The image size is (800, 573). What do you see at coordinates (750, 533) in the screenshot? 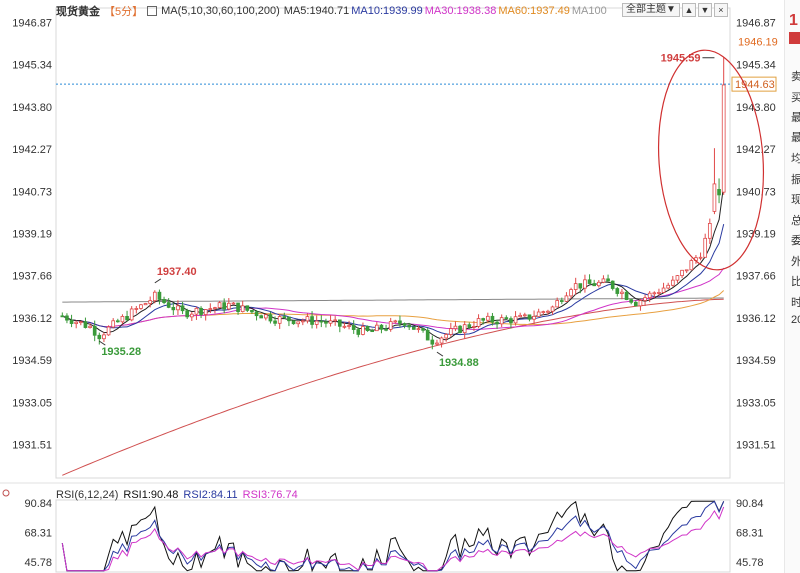
I see `rsi-y-tick-right: 68.31` at bounding box center [750, 533].